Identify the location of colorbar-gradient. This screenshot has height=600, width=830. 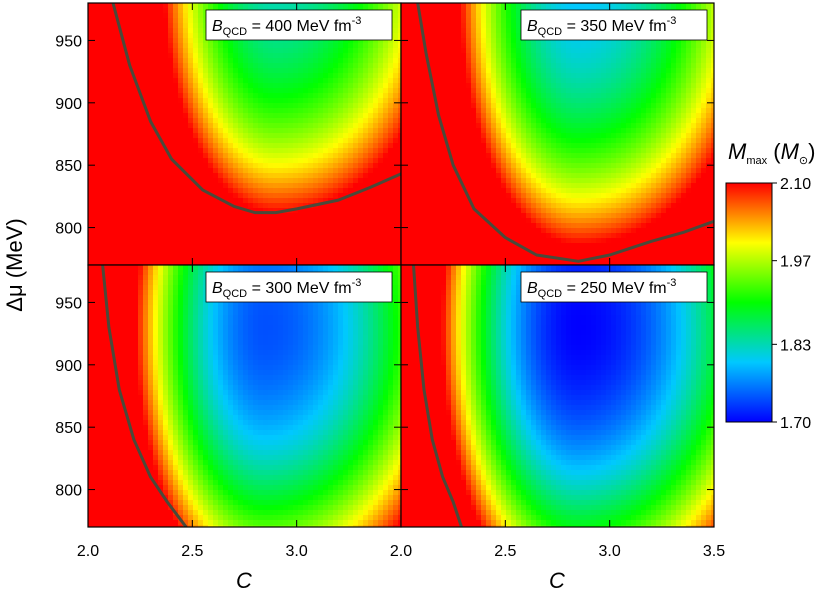
(749, 302).